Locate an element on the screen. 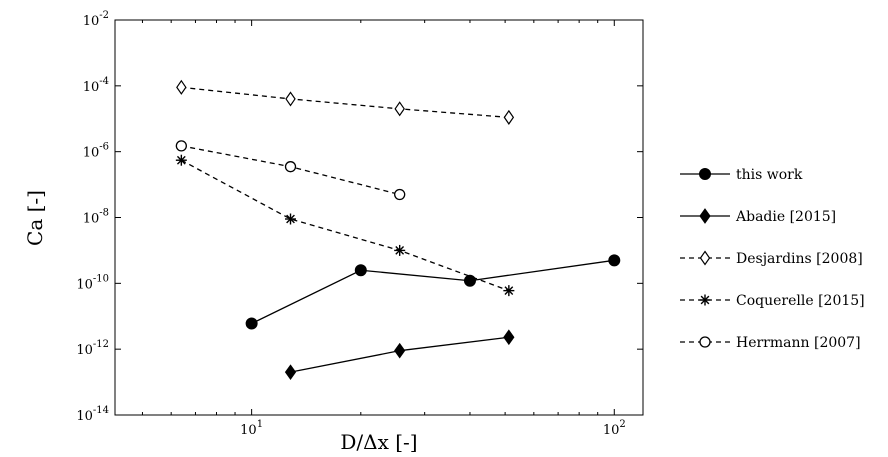 The width and height of the screenshot is (888, 457). y-tick-label: 10⁻⁴ is located at coordinates (96, 85).